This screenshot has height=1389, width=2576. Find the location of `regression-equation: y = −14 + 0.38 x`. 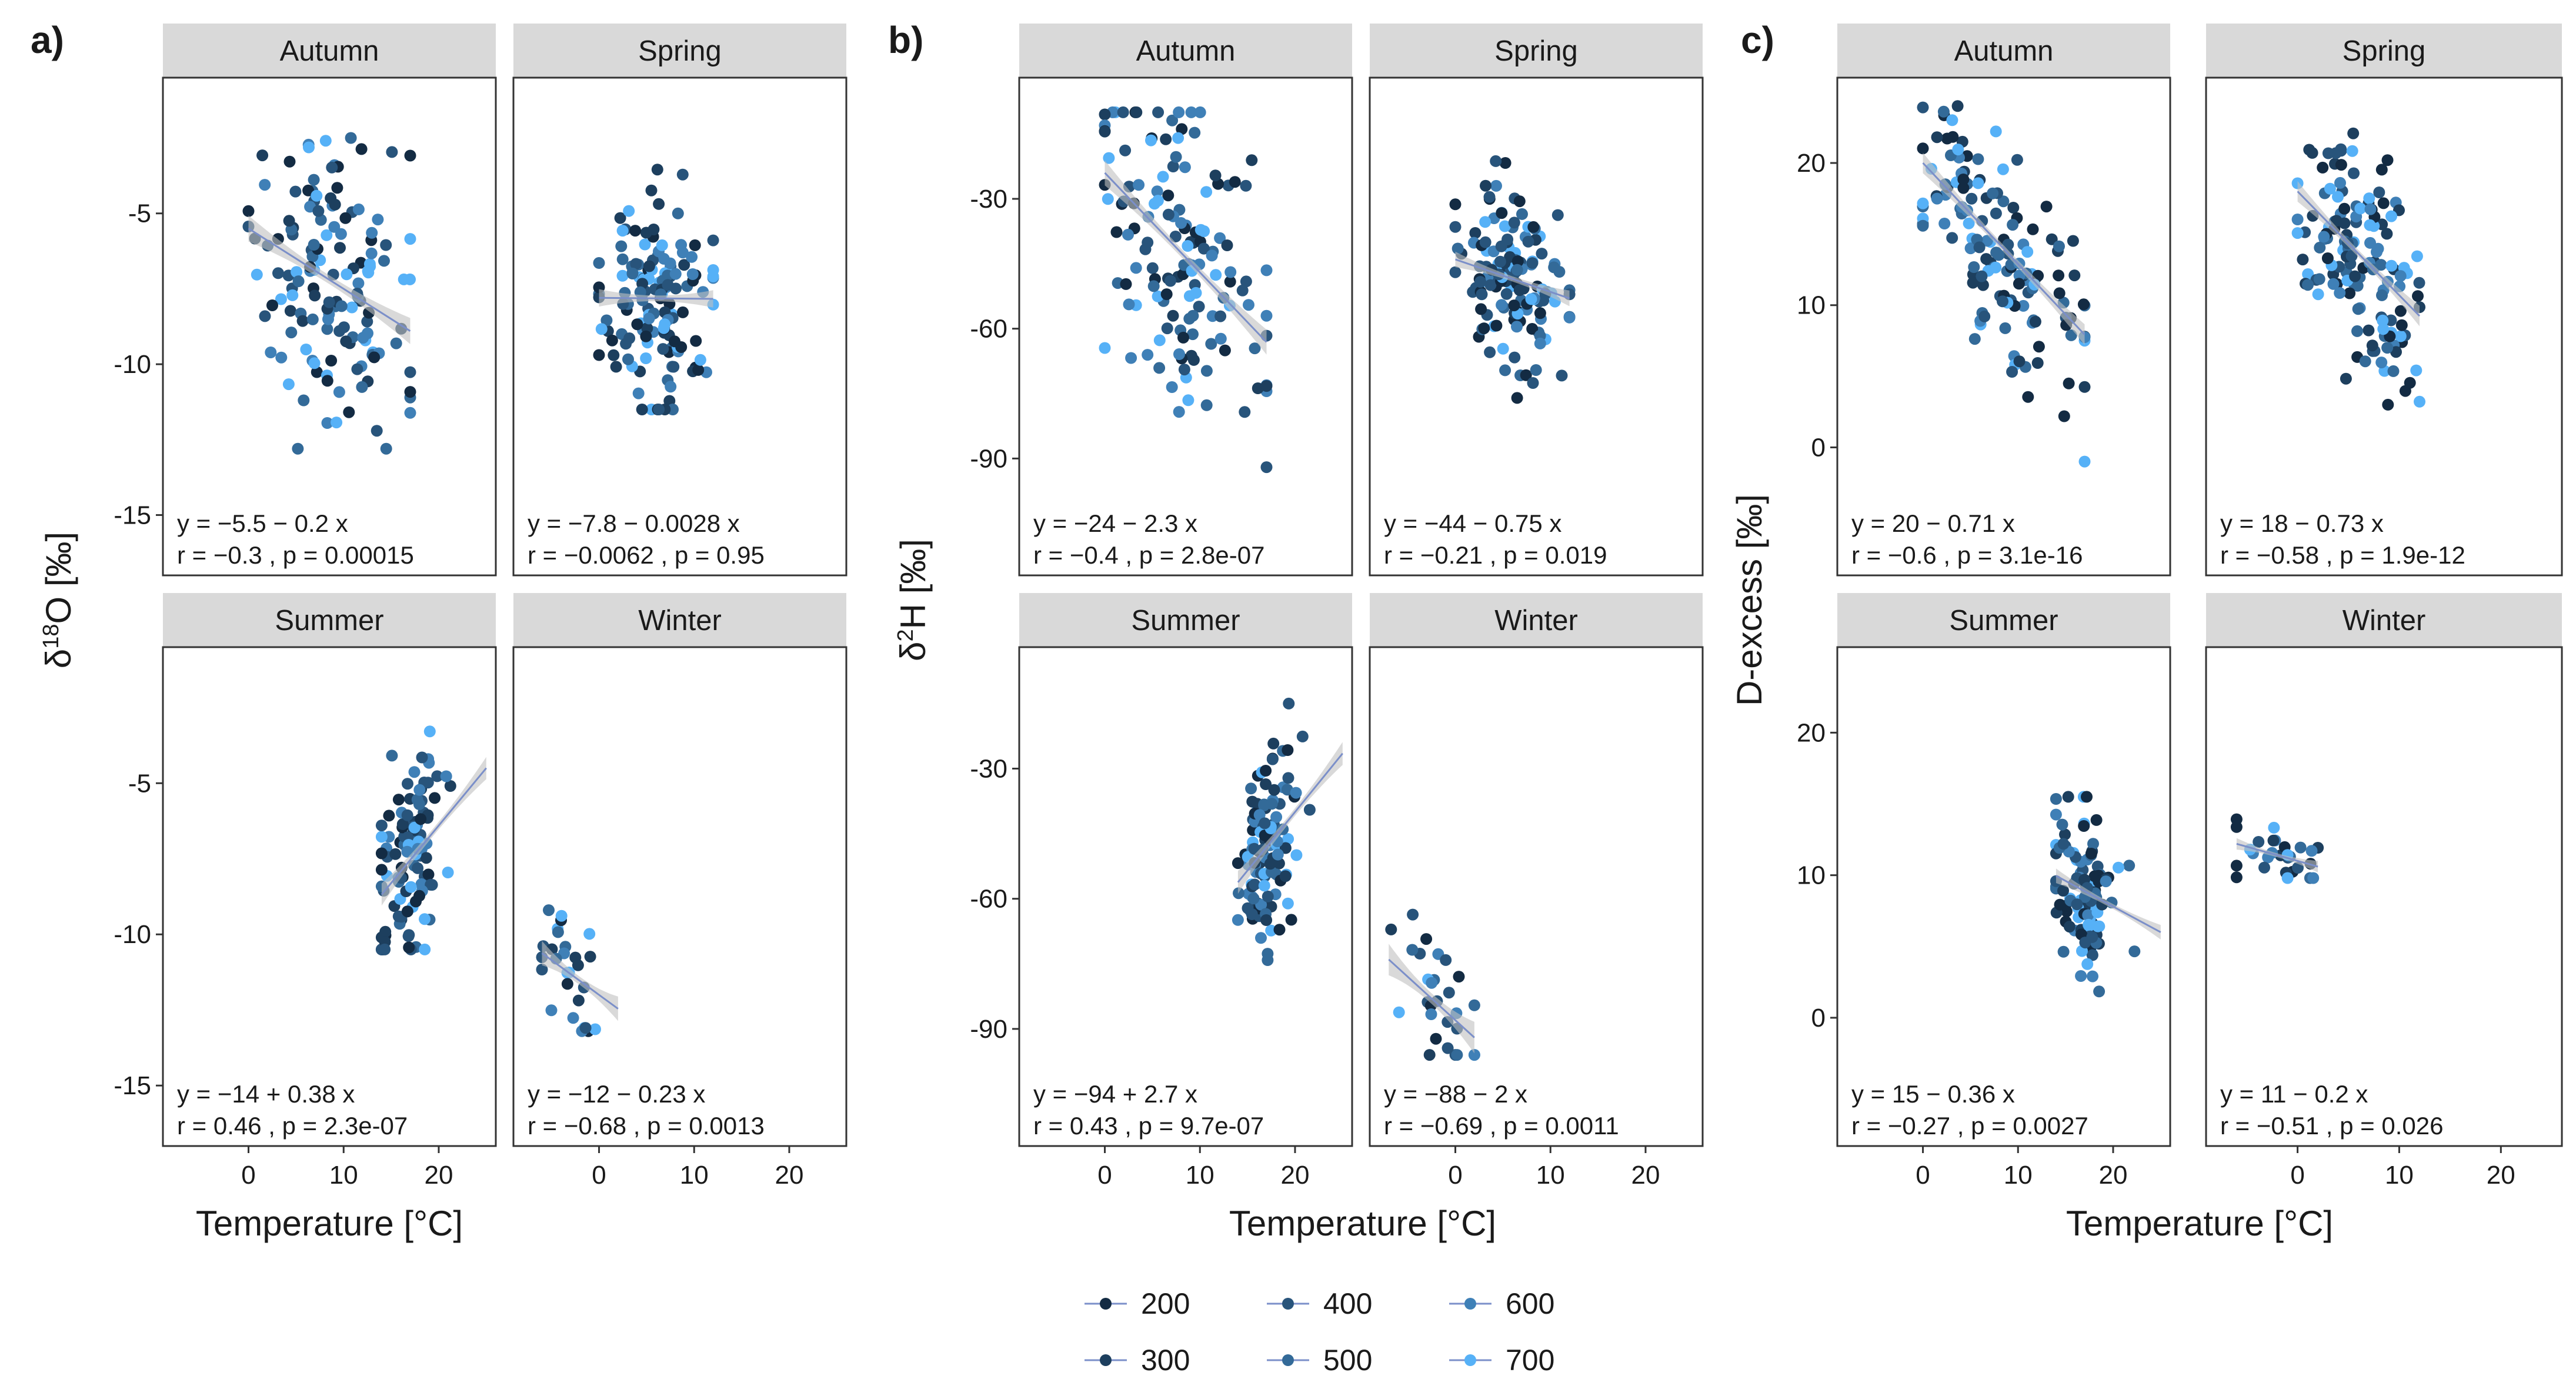

regression-equation: y = −14 + 0.38 x is located at coordinates (266, 1094).